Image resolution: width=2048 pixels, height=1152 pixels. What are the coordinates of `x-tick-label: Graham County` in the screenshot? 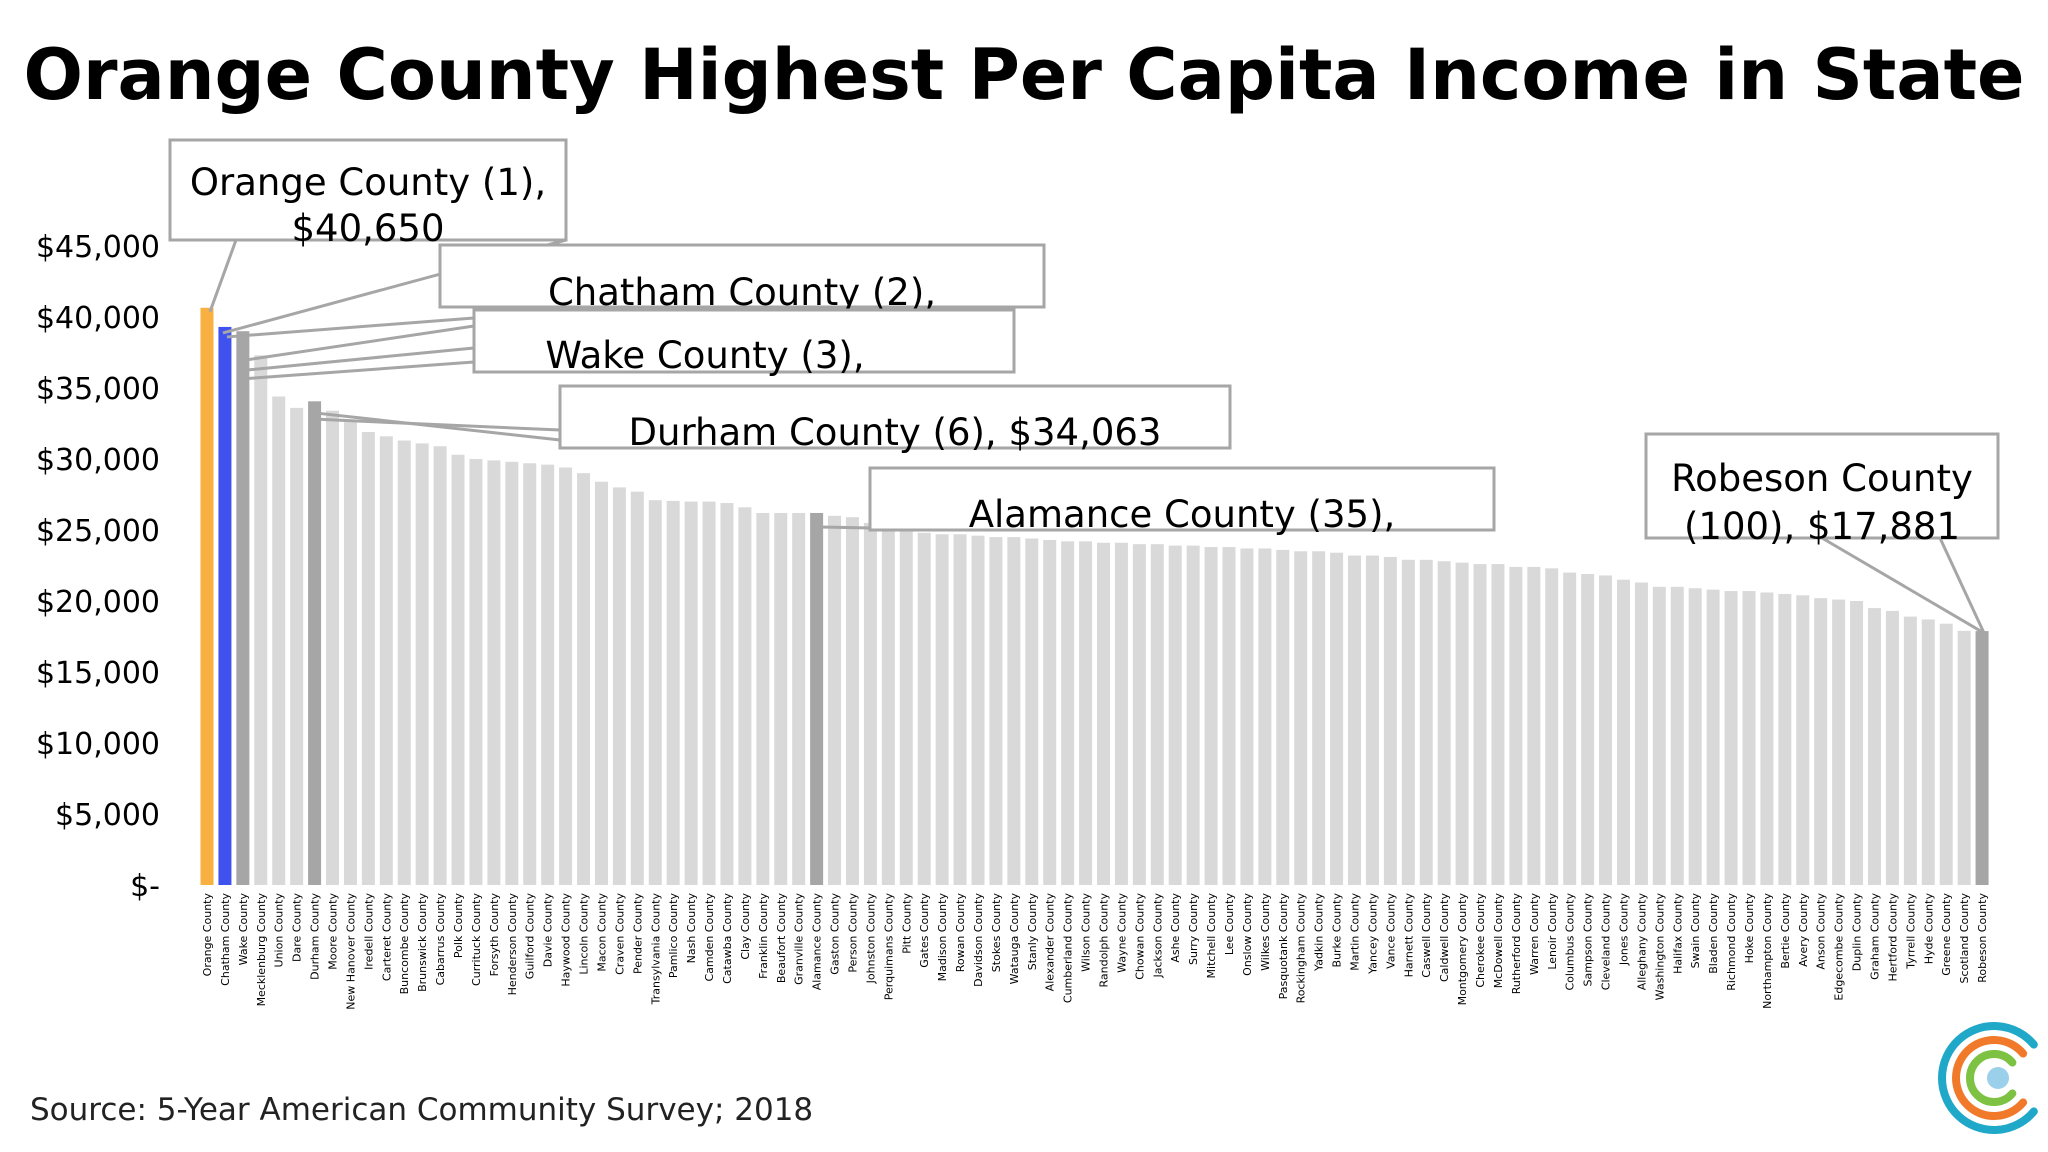 It's located at (1874, 936).